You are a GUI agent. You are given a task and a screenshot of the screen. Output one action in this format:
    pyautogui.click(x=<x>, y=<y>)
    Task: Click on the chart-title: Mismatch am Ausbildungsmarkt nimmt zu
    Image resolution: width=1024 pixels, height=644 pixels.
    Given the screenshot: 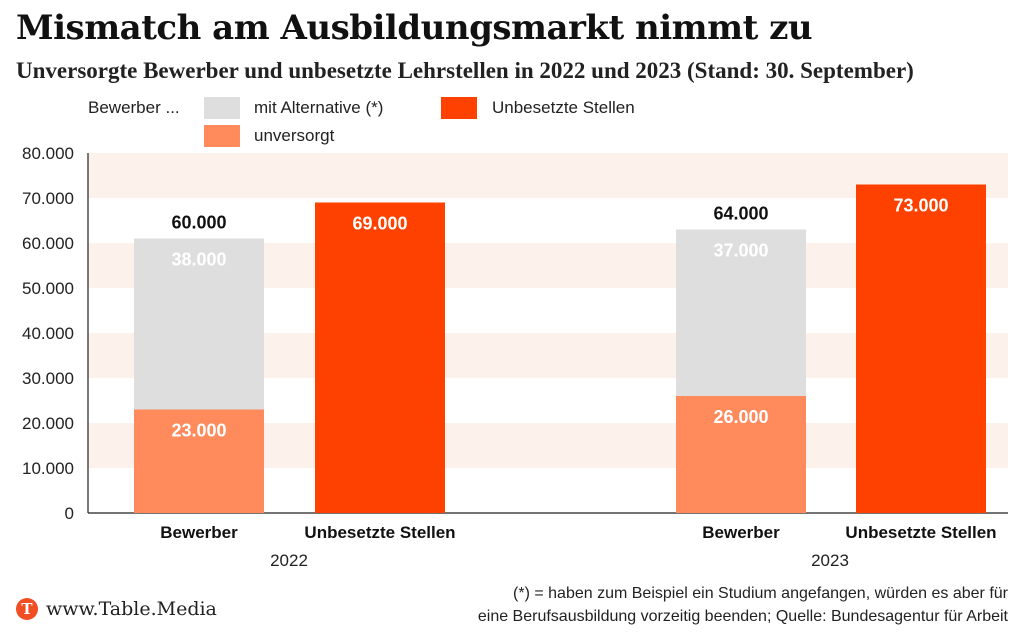 What is the action you would take?
    pyautogui.click(x=414, y=28)
    